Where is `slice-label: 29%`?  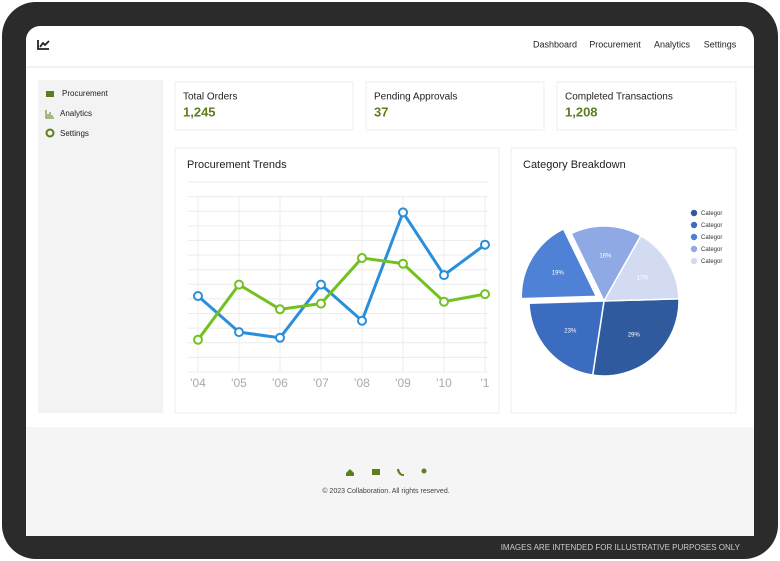
slice-label: 29% is located at coordinates (634, 335).